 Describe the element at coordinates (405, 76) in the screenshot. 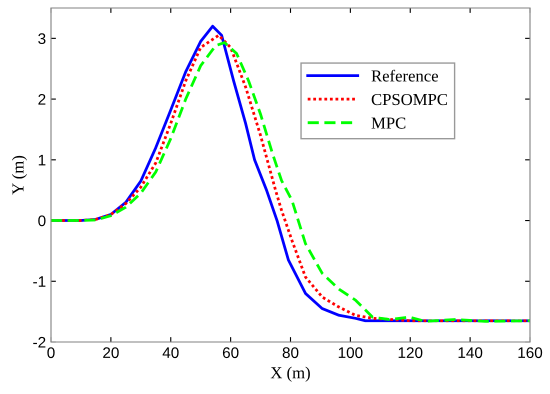

I see `legend-label: Reference` at that location.